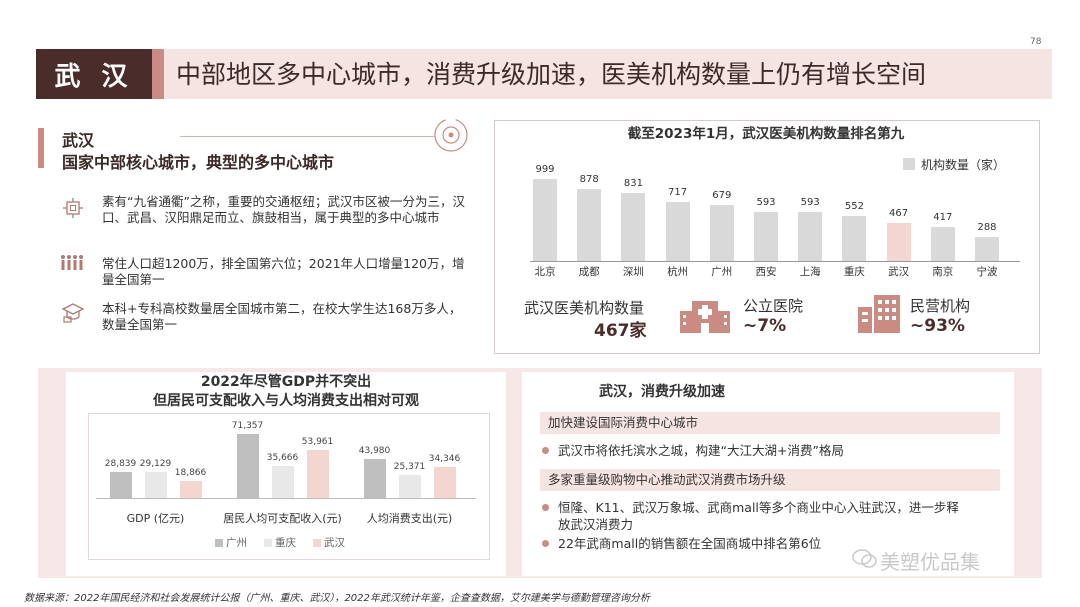 The width and height of the screenshot is (1080, 607). What do you see at coordinates (963, 165) in the screenshot?
I see `legend-label: 机构数量（家）` at bounding box center [963, 165].